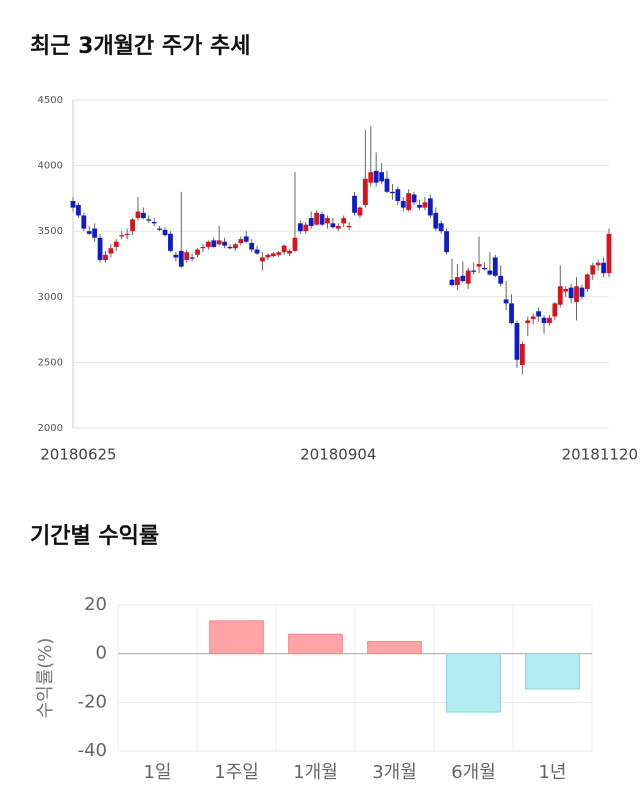 This screenshot has height=810, width=640. I want to click on y-tick-label: -40, so click(92, 750).